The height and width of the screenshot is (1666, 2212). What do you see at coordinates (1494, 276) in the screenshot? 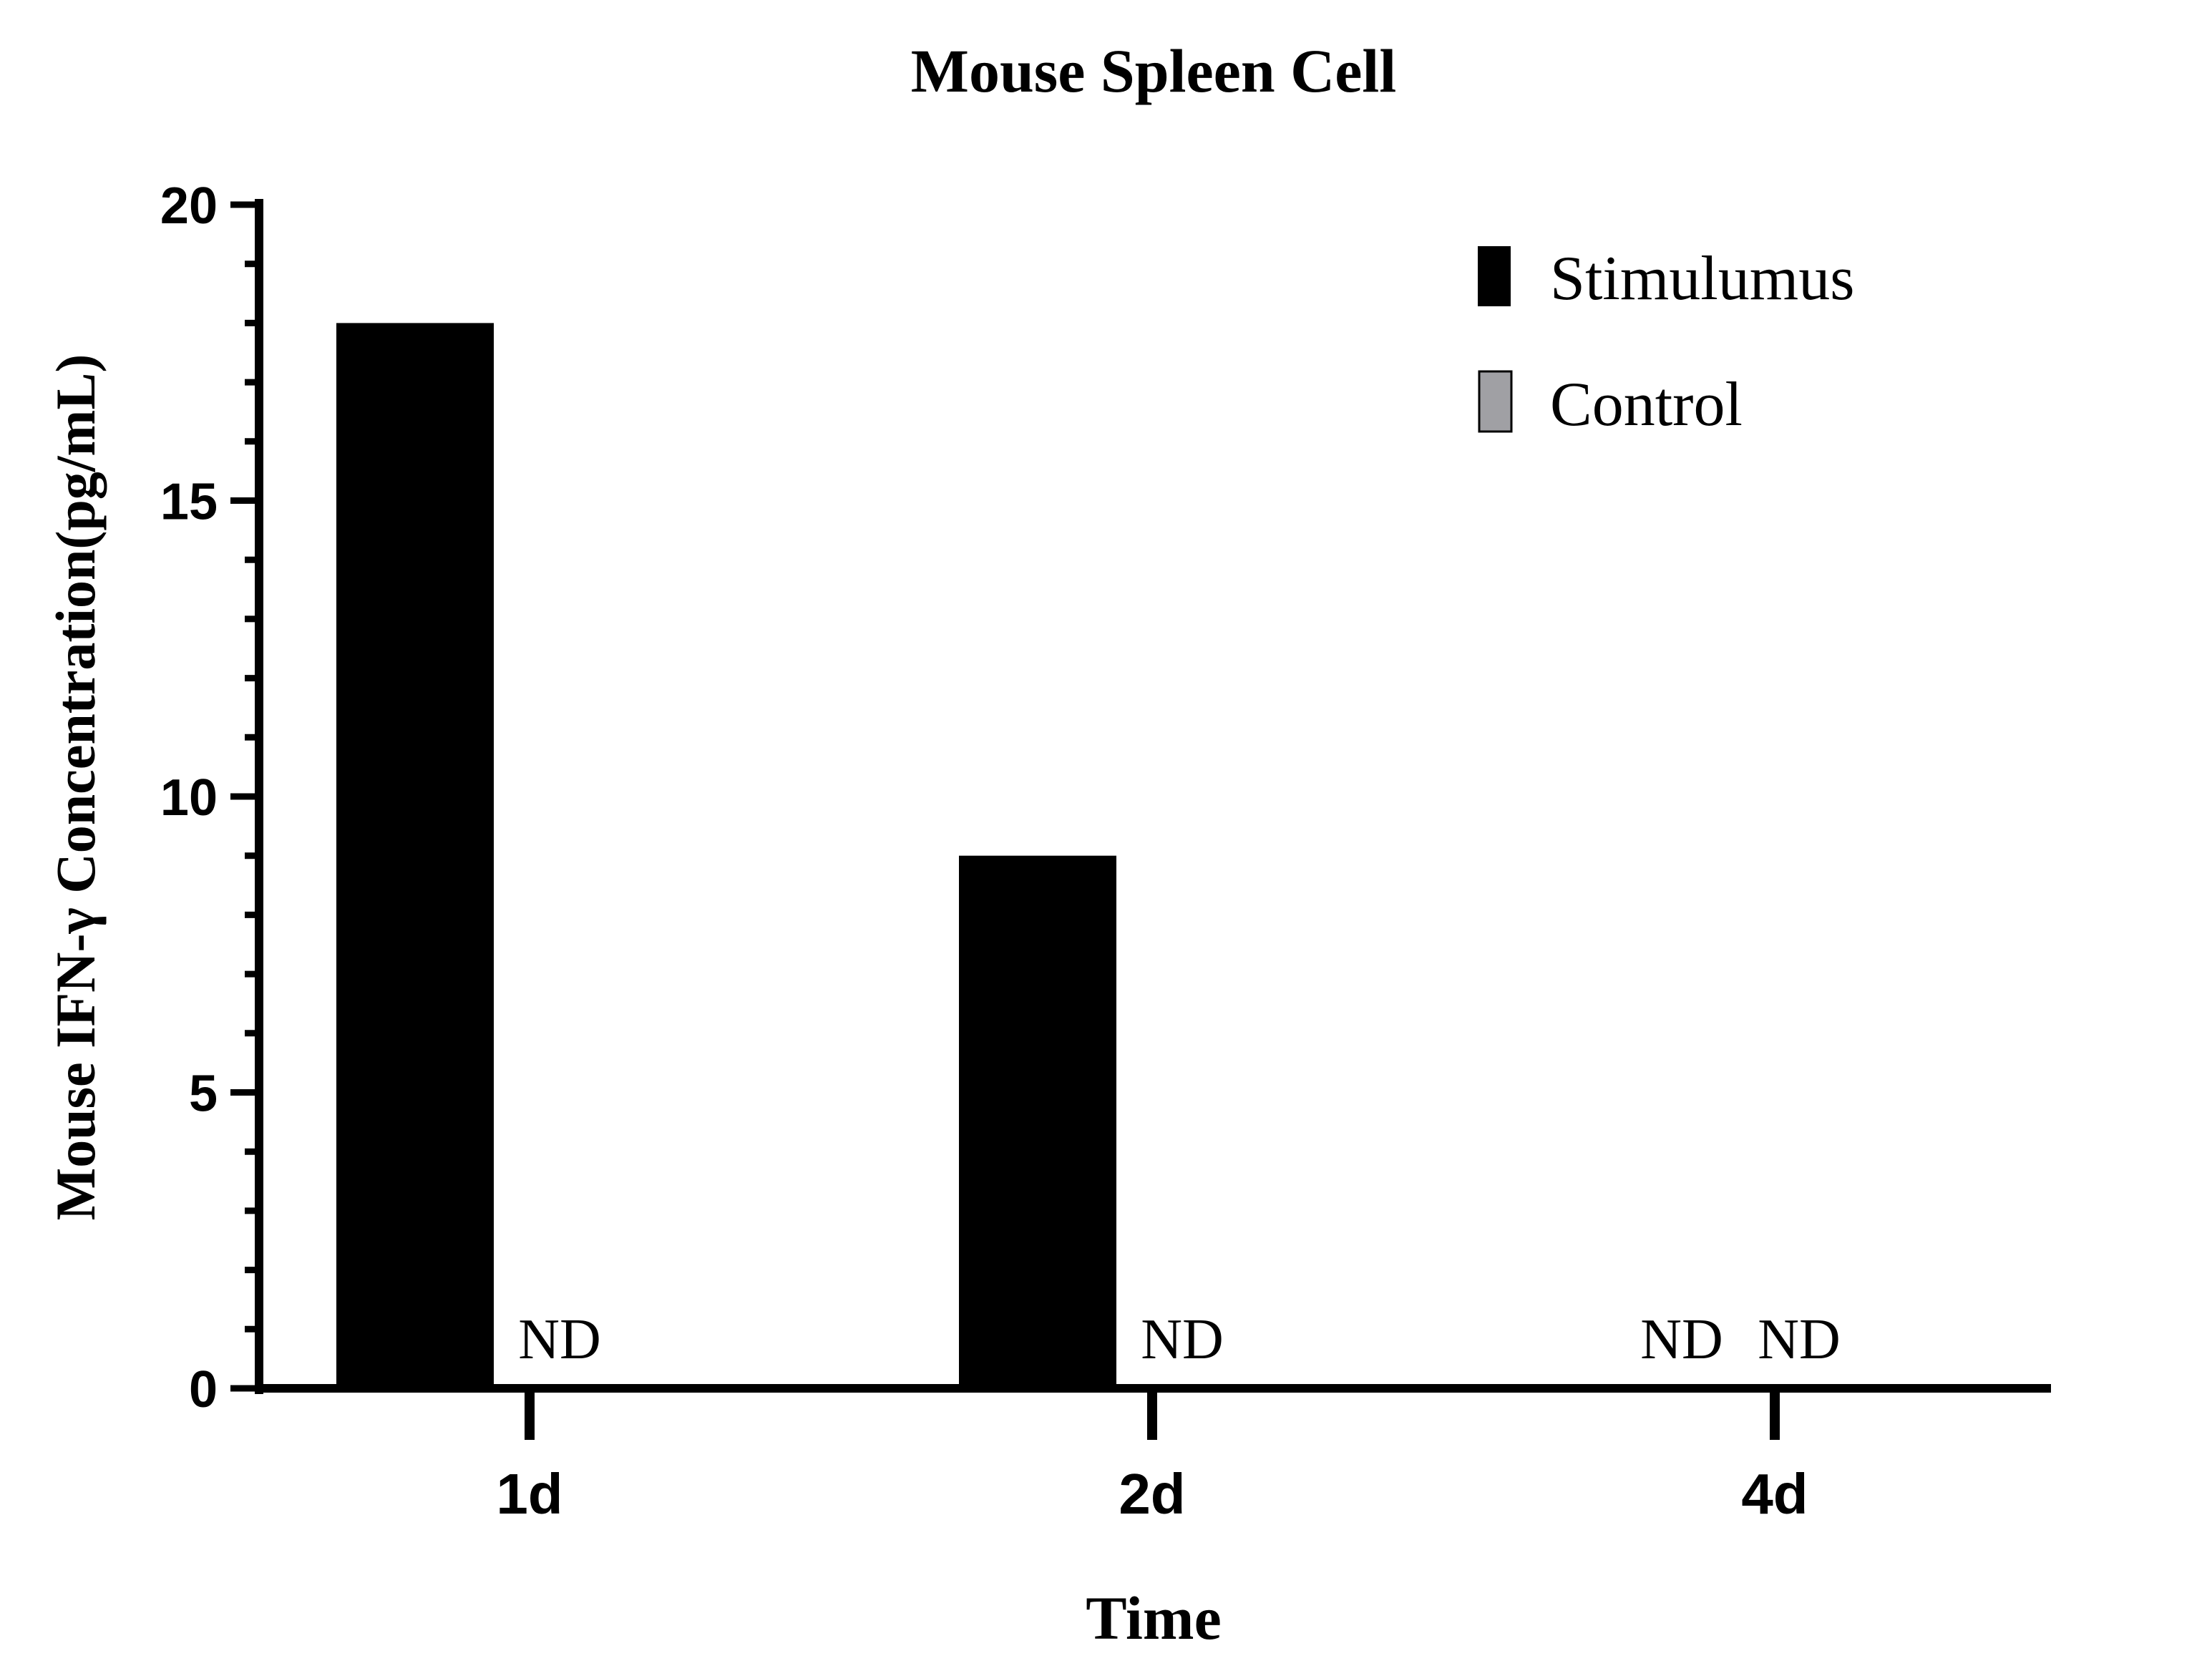
I see `legend-swatch-stimulumus` at bounding box center [1494, 276].